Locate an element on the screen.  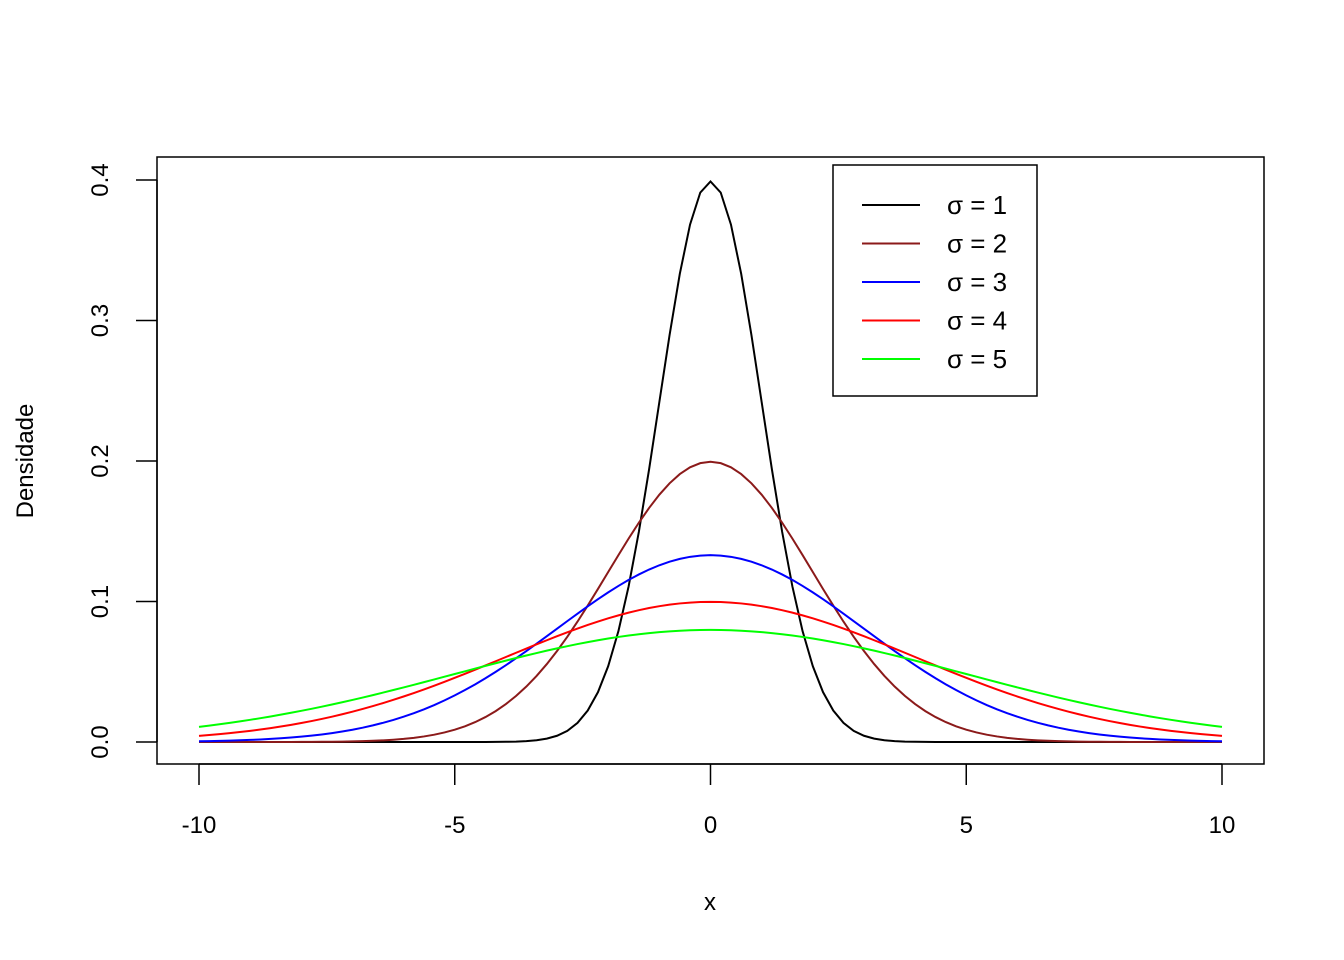
x-tick-label: -5 is located at coordinates (454, 825).